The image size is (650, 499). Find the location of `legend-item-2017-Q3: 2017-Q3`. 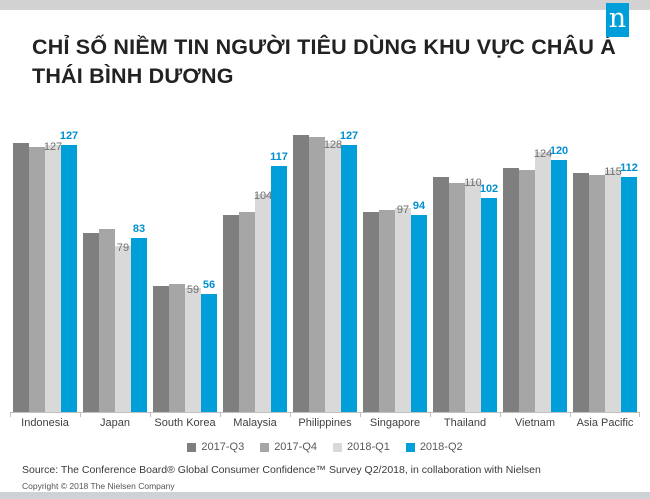

legend-item-2017-Q3: 2017-Q3 is located at coordinates (215, 447).